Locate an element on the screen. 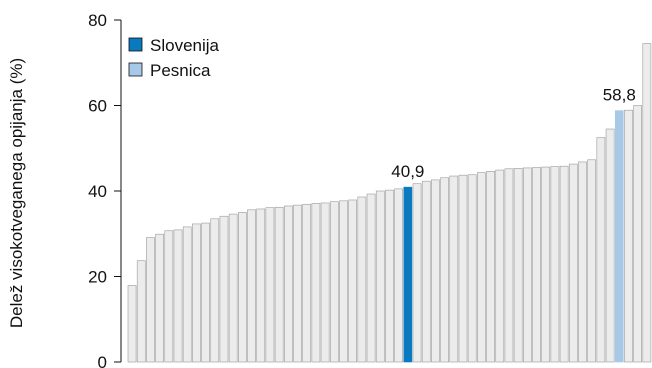 This screenshot has width=652, height=368. bar-pesnica is located at coordinates (619, 236).